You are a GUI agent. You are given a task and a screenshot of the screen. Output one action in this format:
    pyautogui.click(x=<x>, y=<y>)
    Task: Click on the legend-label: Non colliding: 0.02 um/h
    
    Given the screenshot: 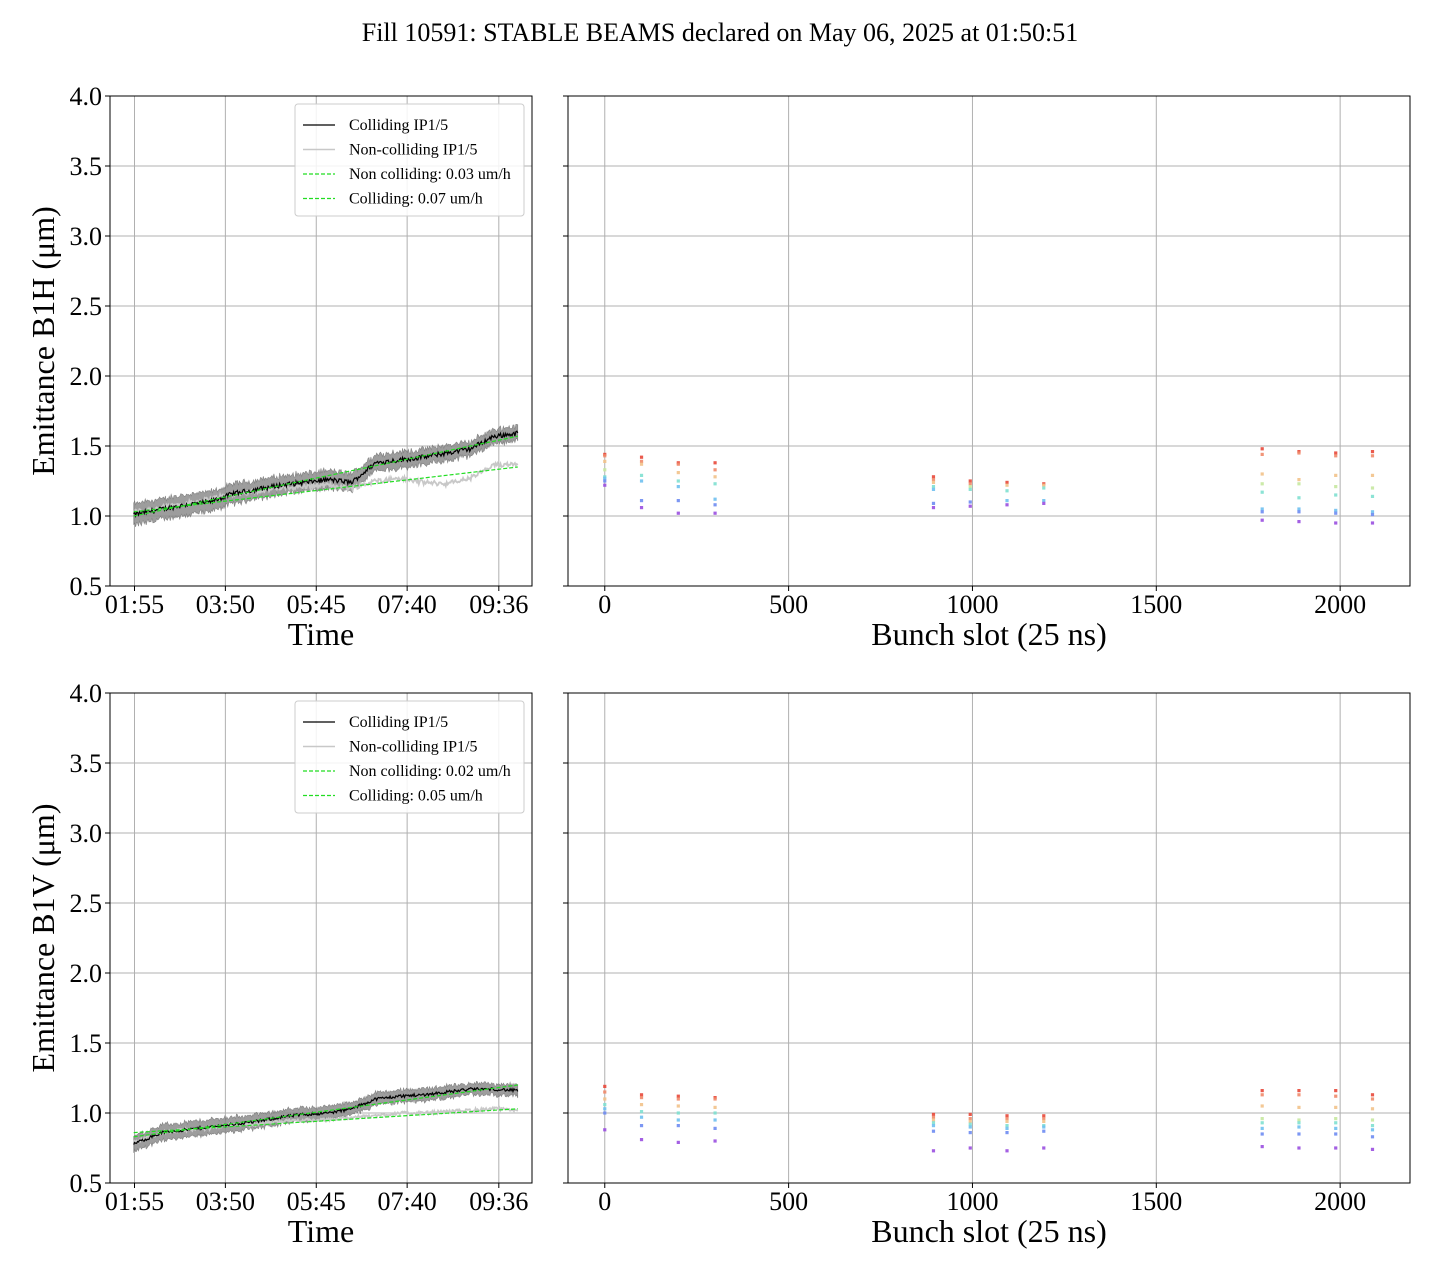 What is the action you would take?
    pyautogui.click(x=430, y=771)
    